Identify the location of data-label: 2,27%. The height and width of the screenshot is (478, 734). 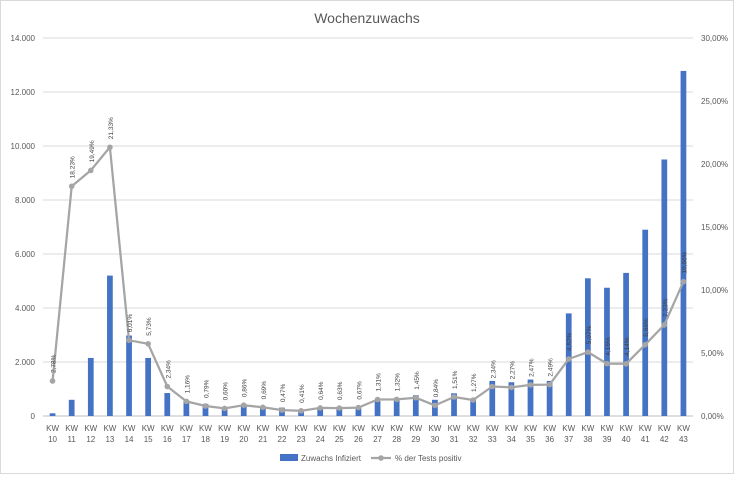
(512, 370).